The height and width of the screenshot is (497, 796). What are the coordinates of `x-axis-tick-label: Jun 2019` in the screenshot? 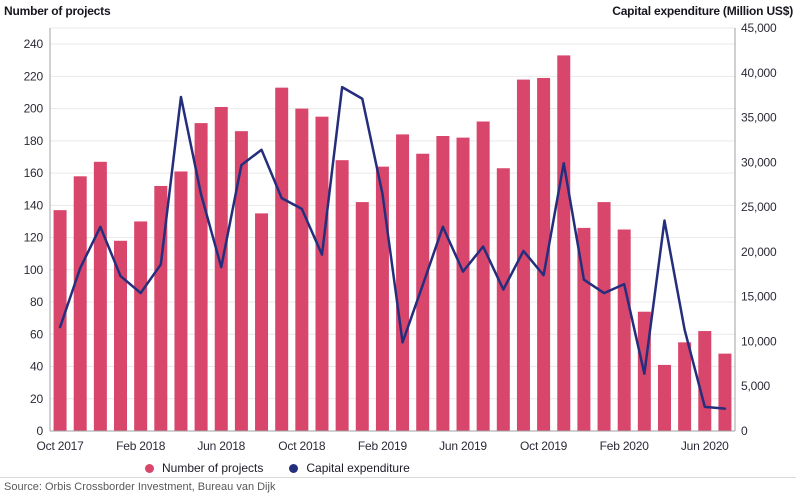 It's located at (463, 446).